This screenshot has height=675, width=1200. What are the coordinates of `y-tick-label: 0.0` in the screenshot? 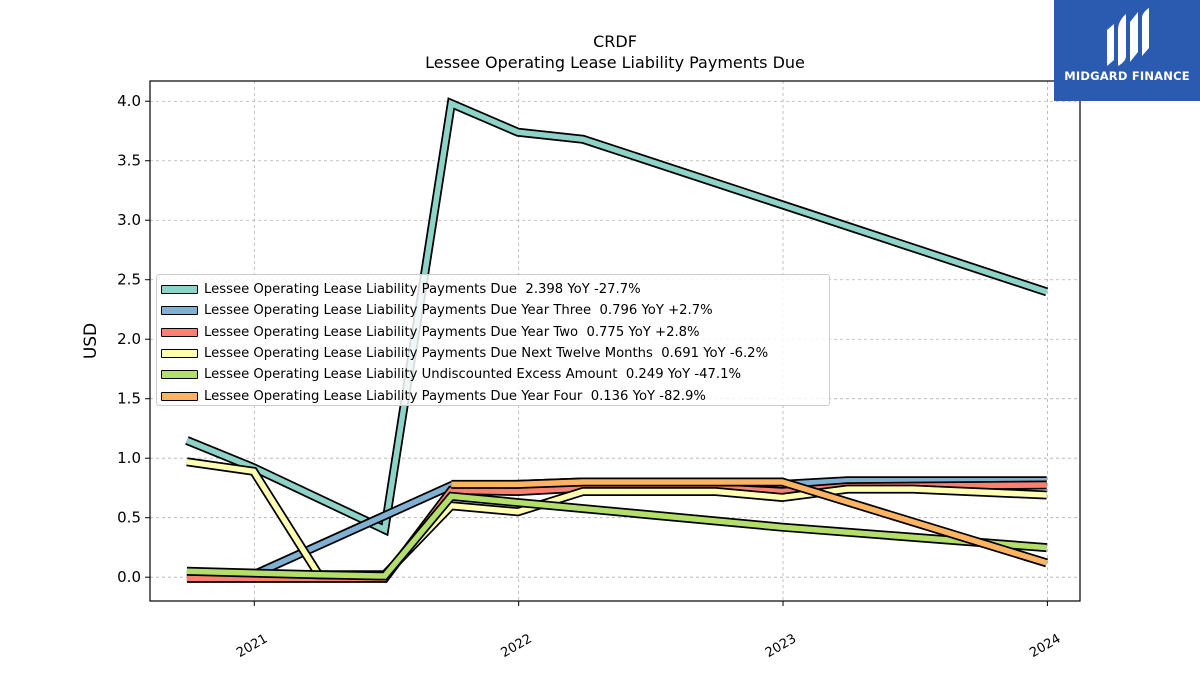 It's located at (129, 577).